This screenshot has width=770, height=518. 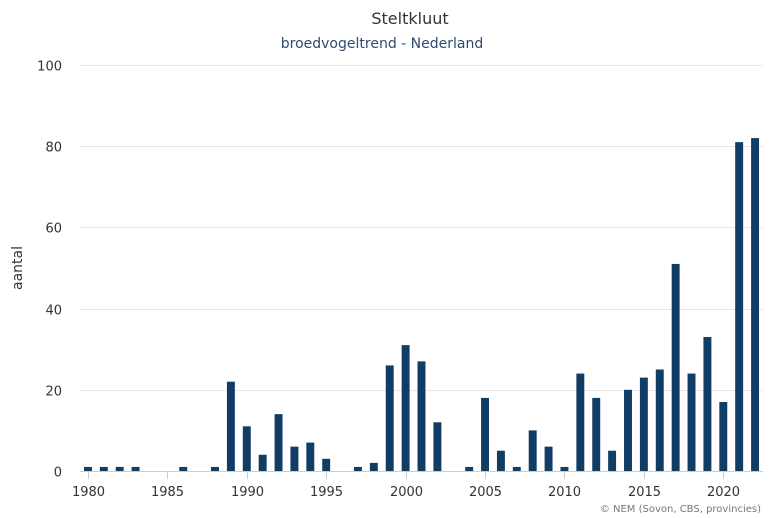 What do you see at coordinates (675, 367) in the screenshot?
I see `bar-2017` at bounding box center [675, 367].